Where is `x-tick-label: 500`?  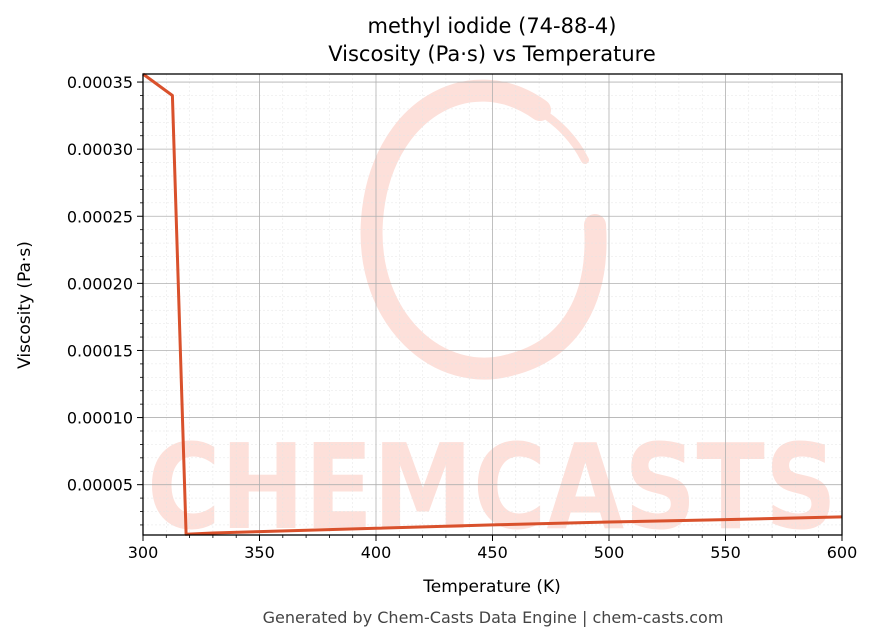
x-tick-label: 500 is located at coordinates (609, 552).